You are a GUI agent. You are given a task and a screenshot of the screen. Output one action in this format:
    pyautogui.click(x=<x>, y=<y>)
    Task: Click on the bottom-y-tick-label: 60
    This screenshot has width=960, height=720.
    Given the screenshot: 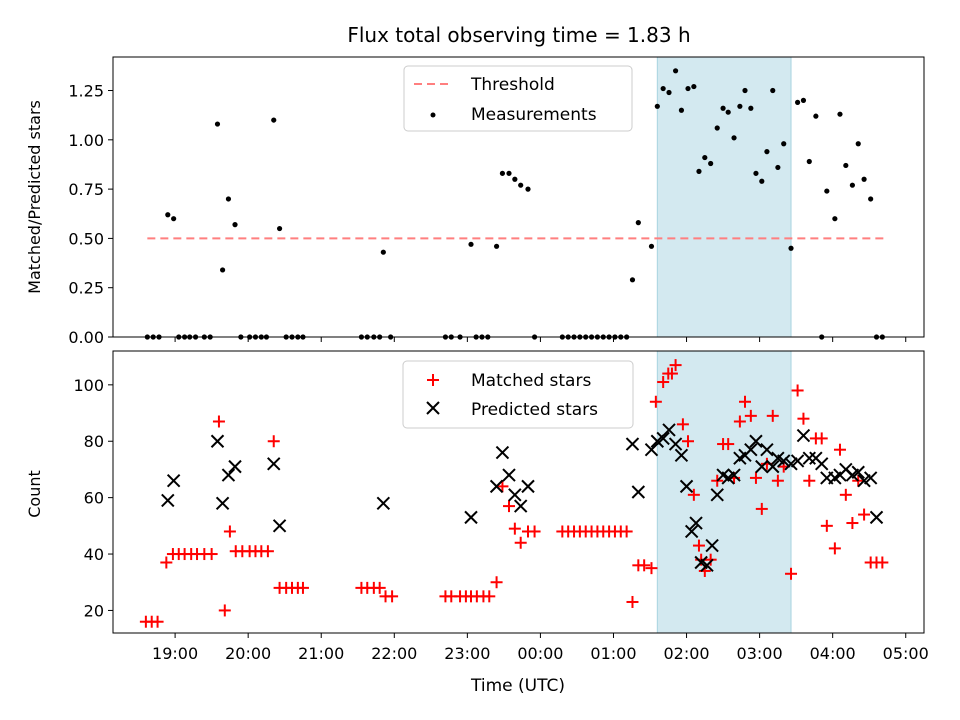 What is the action you would take?
    pyautogui.click(x=94, y=498)
    